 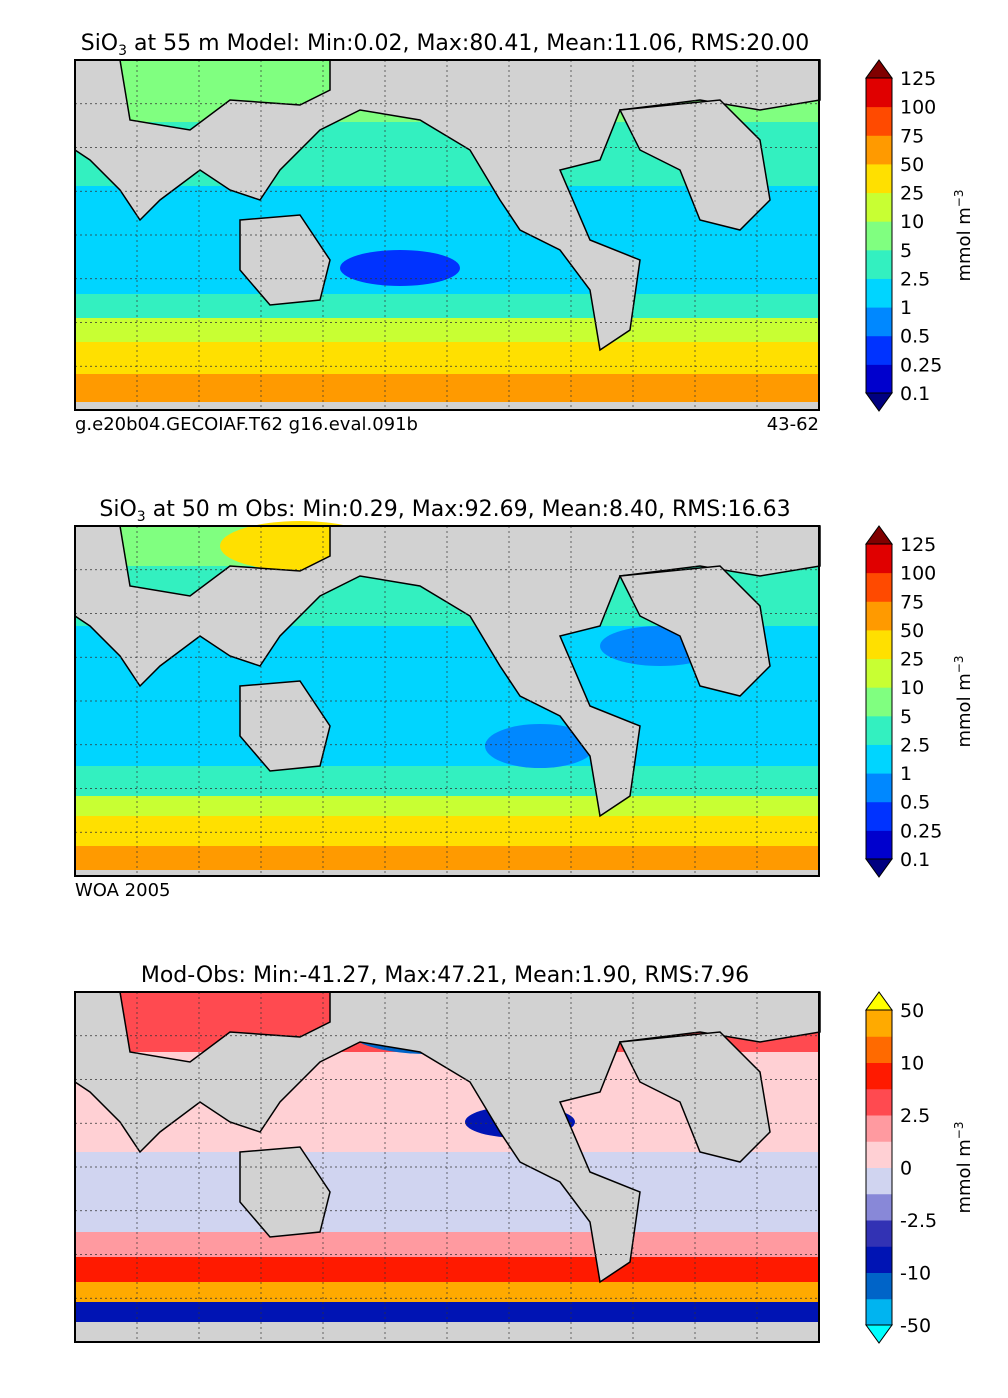 What do you see at coordinates (793, 424) in the screenshot?
I see `model-years-label: 43-62` at bounding box center [793, 424].